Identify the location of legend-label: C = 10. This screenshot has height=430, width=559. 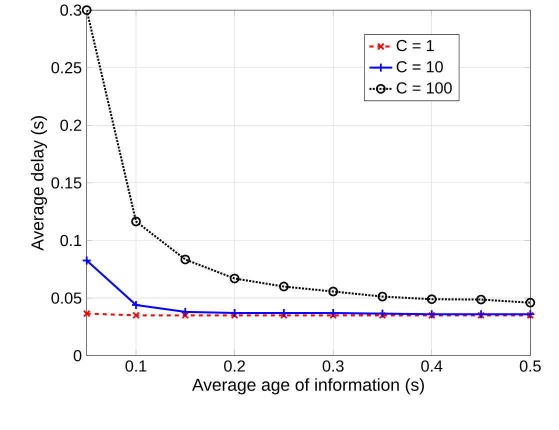
(419, 67).